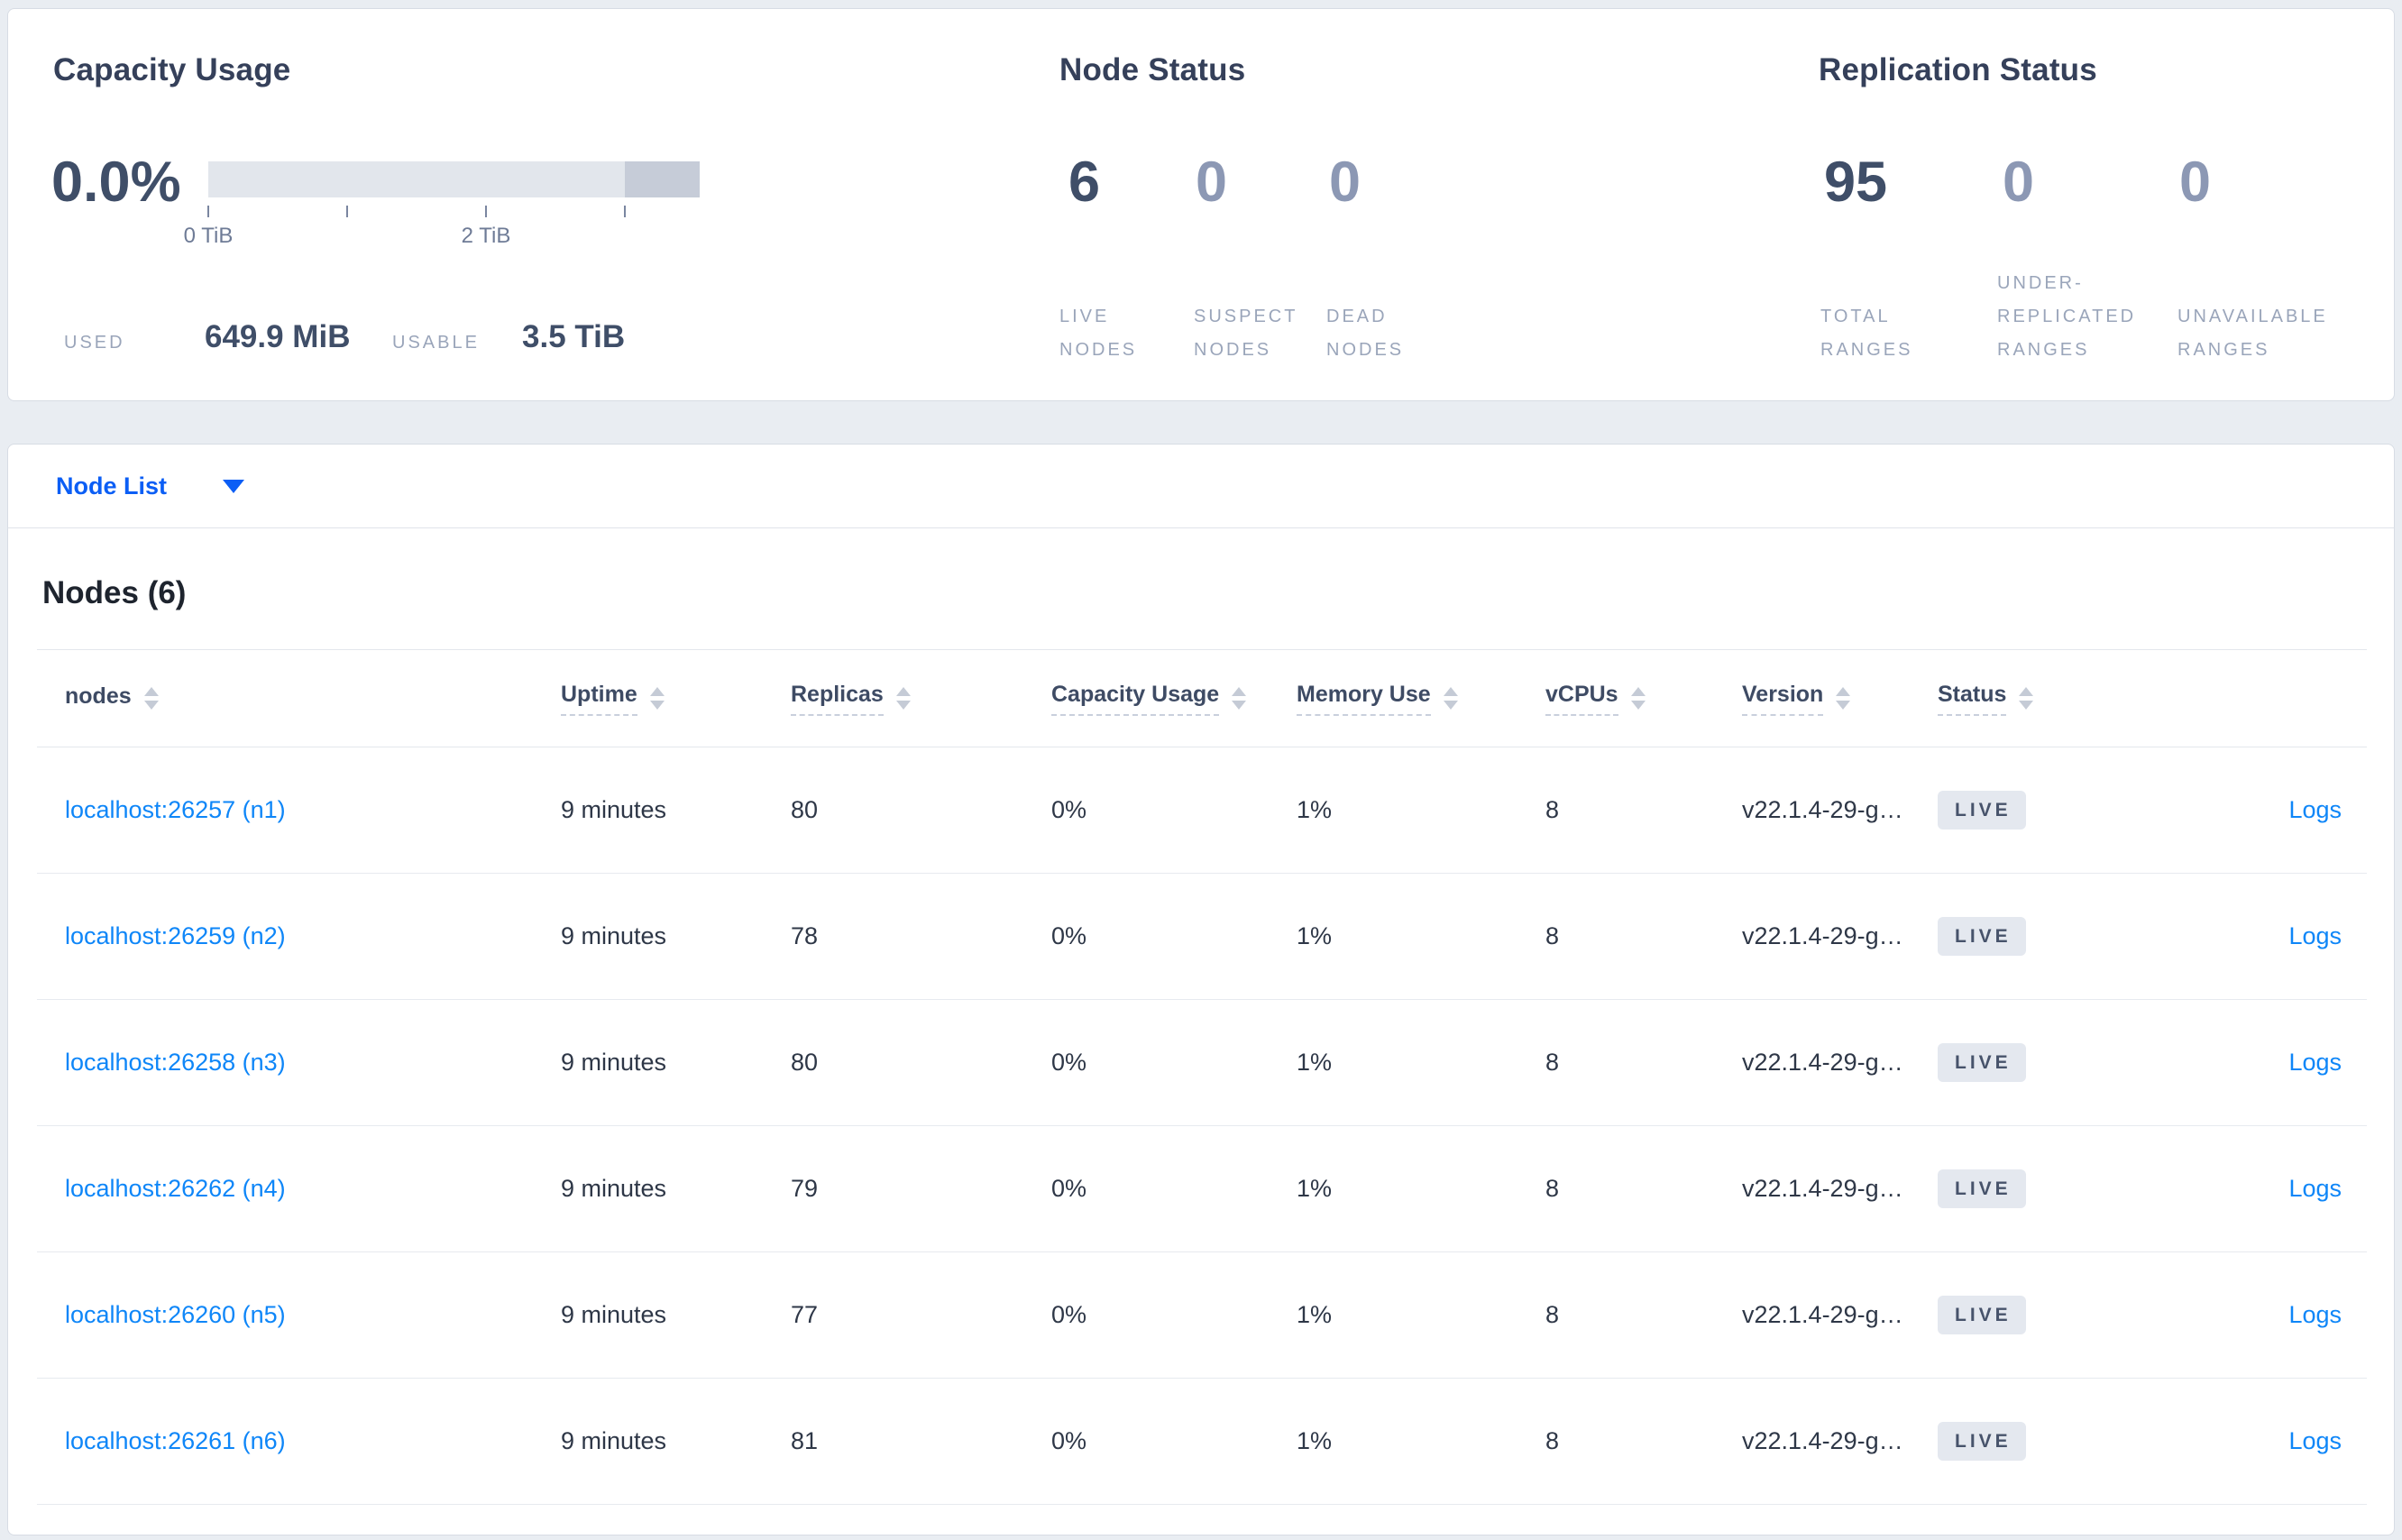  What do you see at coordinates (1246, 333) in the screenshot?
I see `suspect-nodes-label: SUSPECT NODES` at bounding box center [1246, 333].